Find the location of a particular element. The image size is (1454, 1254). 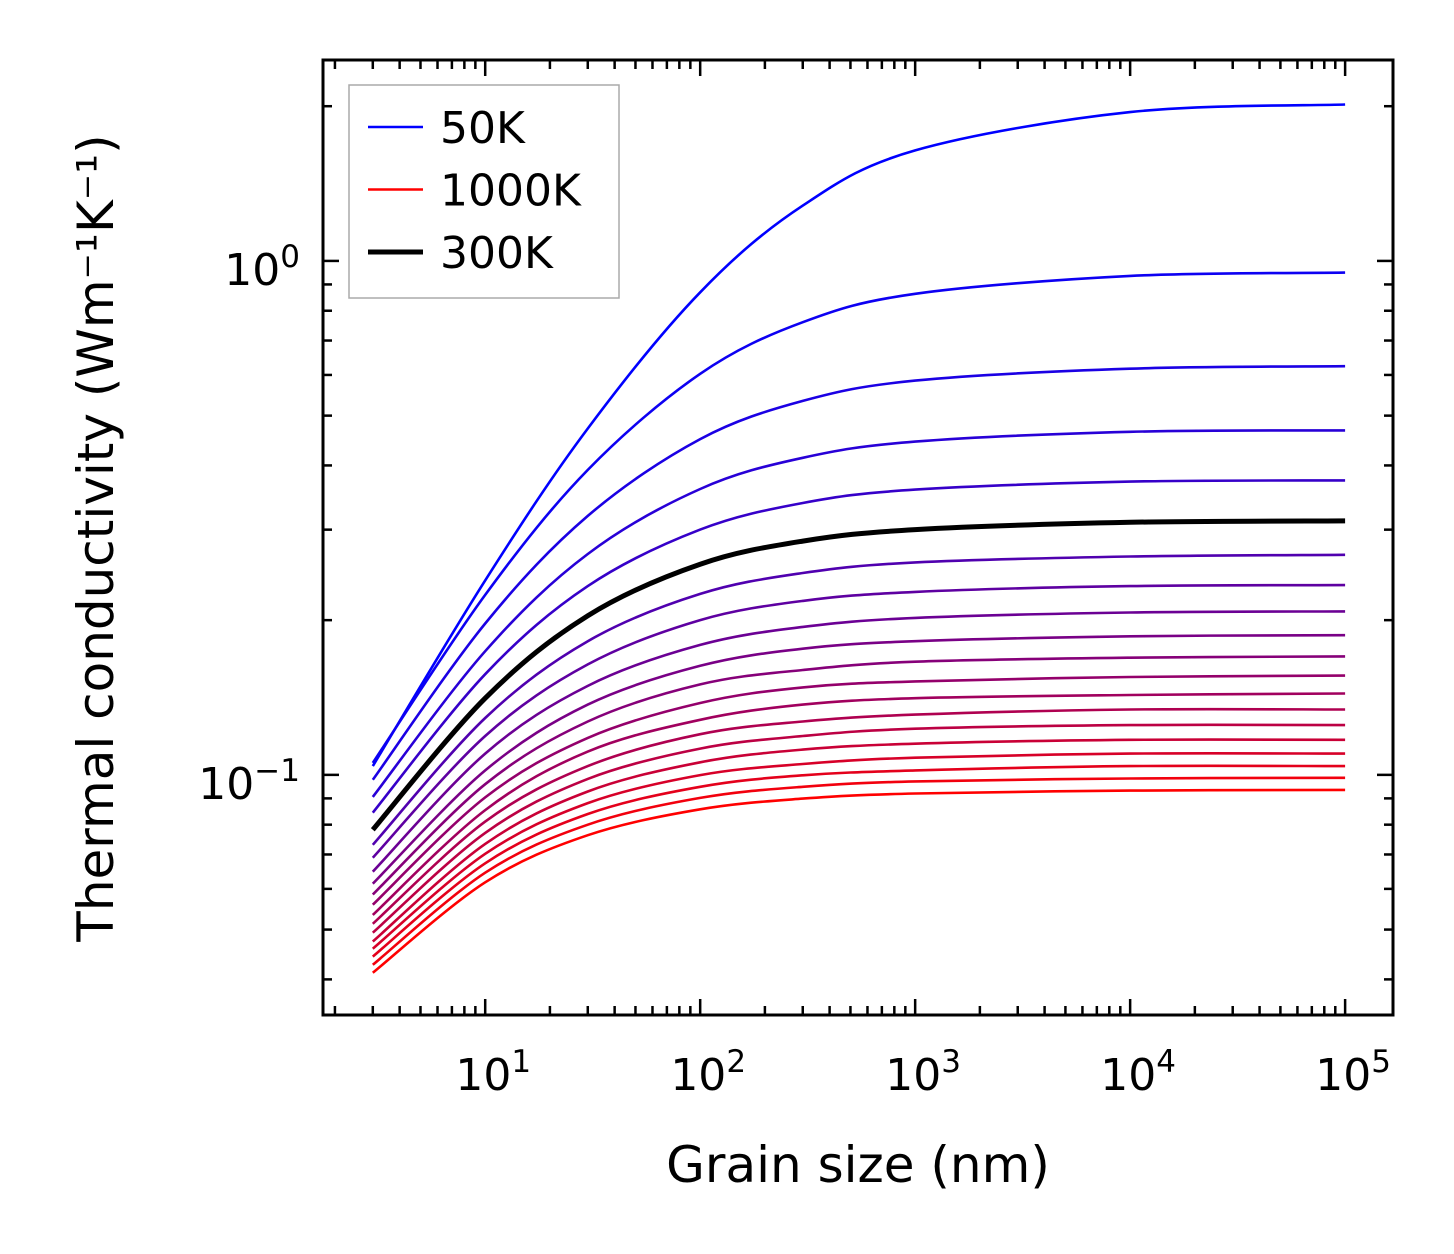

series-line-950K is located at coordinates (858, 871).